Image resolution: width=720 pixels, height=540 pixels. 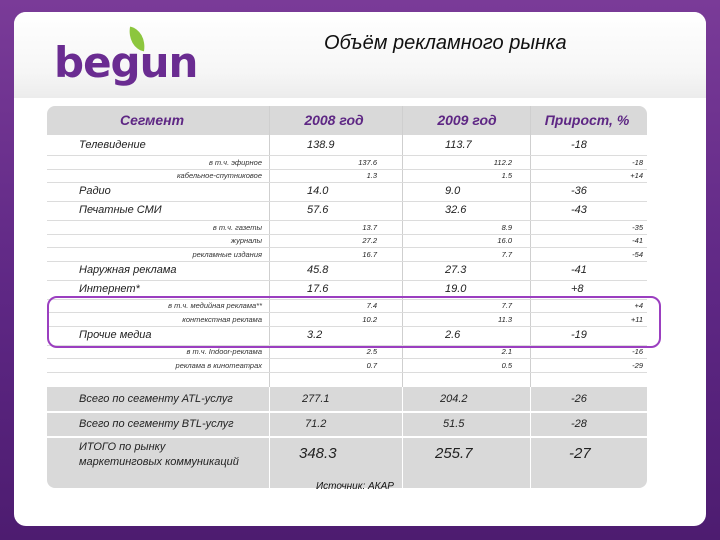 I want to click on source-note: Источник: АКАР, so click(x=355, y=486).